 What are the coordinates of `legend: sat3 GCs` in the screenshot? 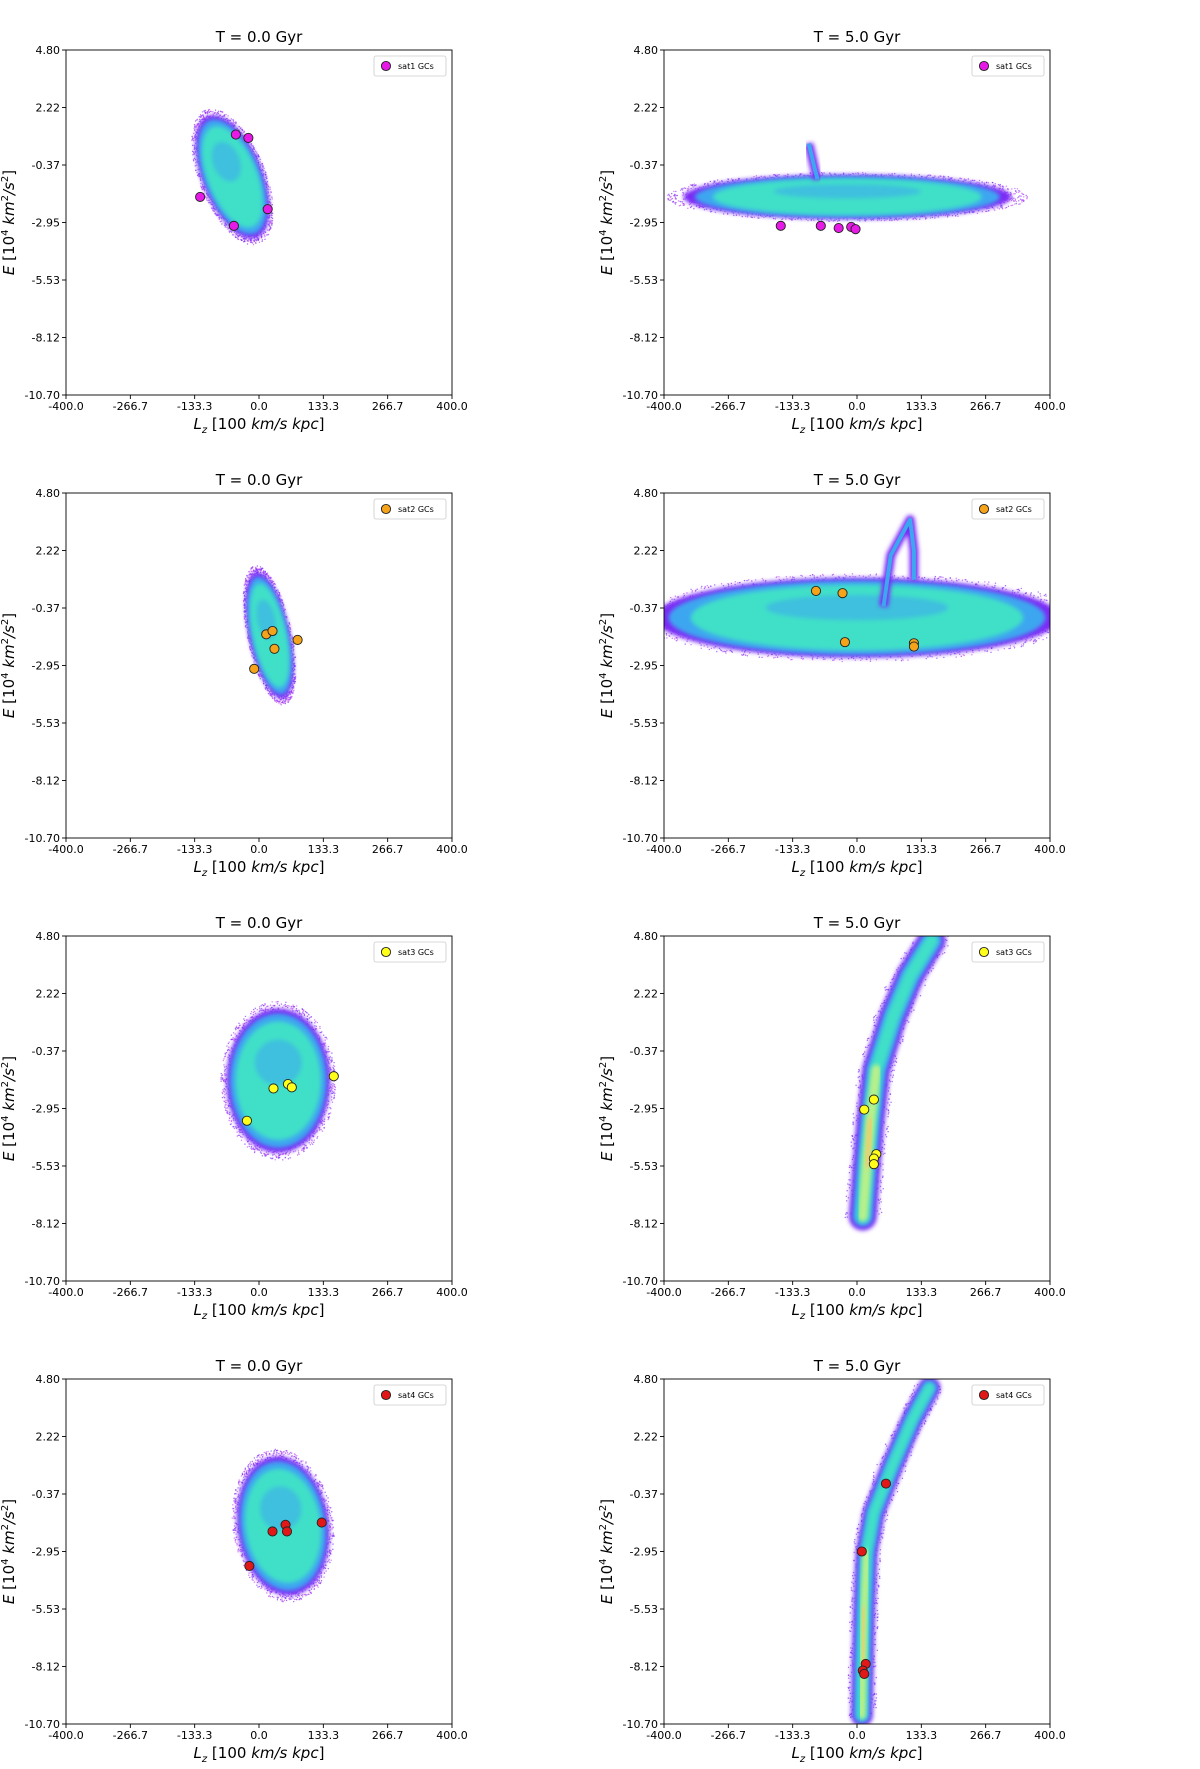 It's located at (1008, 952).